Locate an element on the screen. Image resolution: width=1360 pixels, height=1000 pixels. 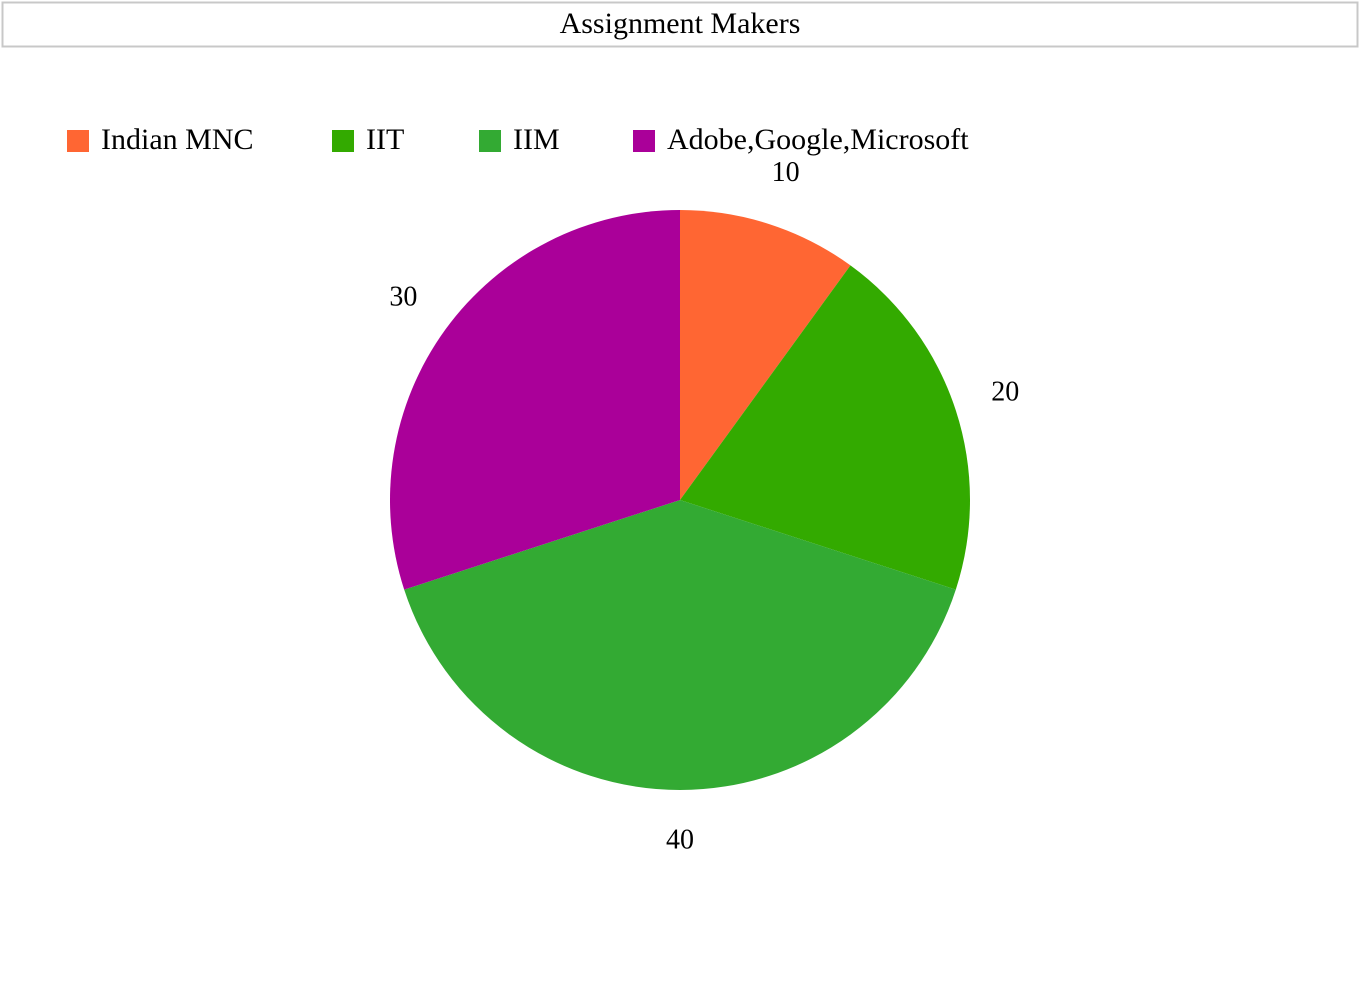
legend-label: IIM is located at coordinates (536, 139).